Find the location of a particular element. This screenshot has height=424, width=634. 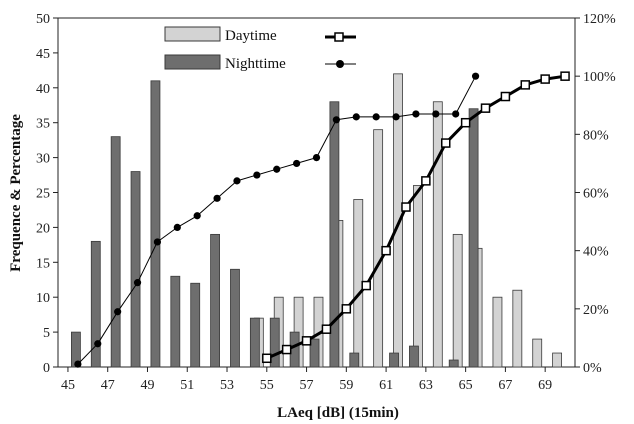

legend-nighttime-label: Nighttime is located at coordinates (255, 64).